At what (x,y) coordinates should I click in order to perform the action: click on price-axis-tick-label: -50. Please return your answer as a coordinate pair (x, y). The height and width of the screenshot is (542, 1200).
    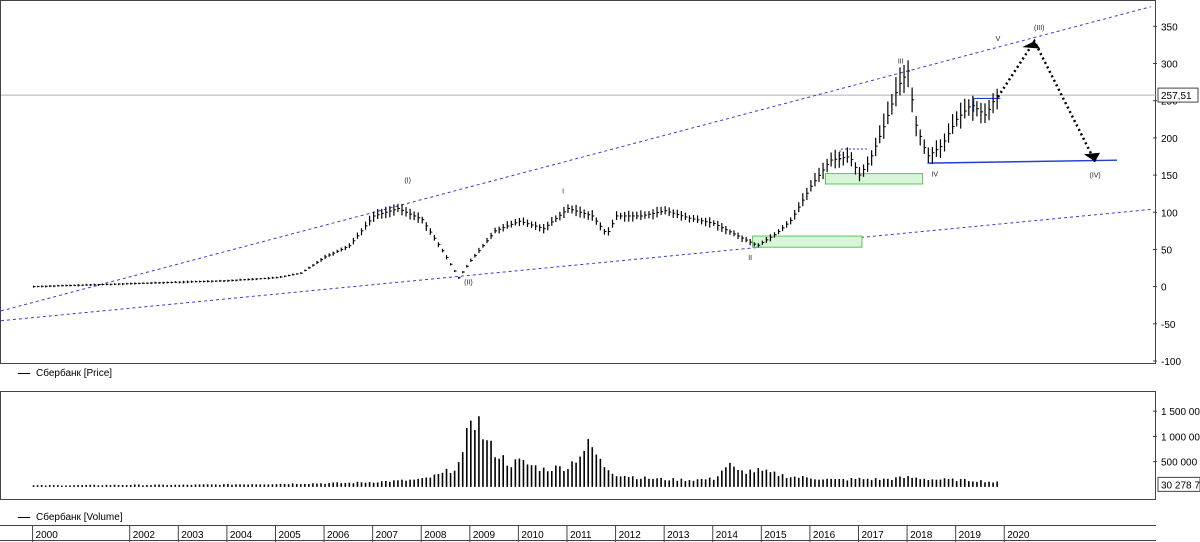
    Looking at the image, I should click on (1168, 325).